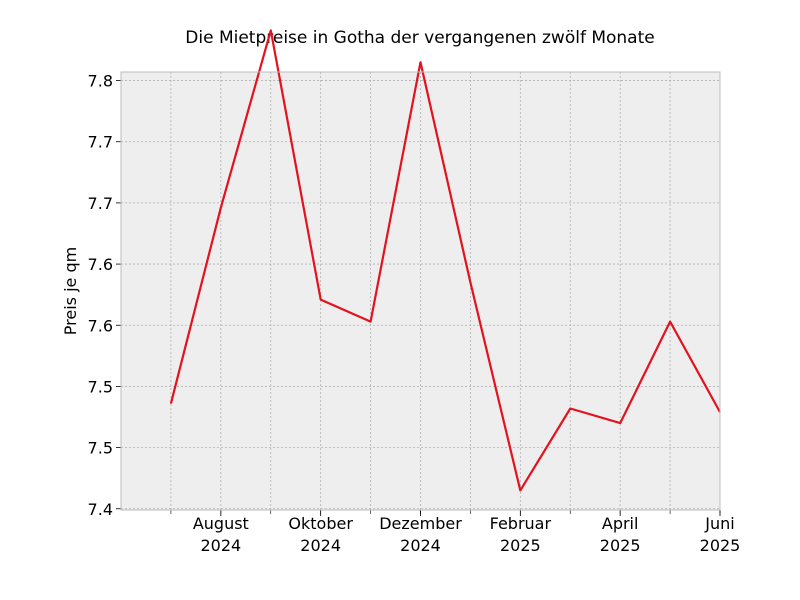  I want to click on y-tick-label: 7.8, so click(100, 81).